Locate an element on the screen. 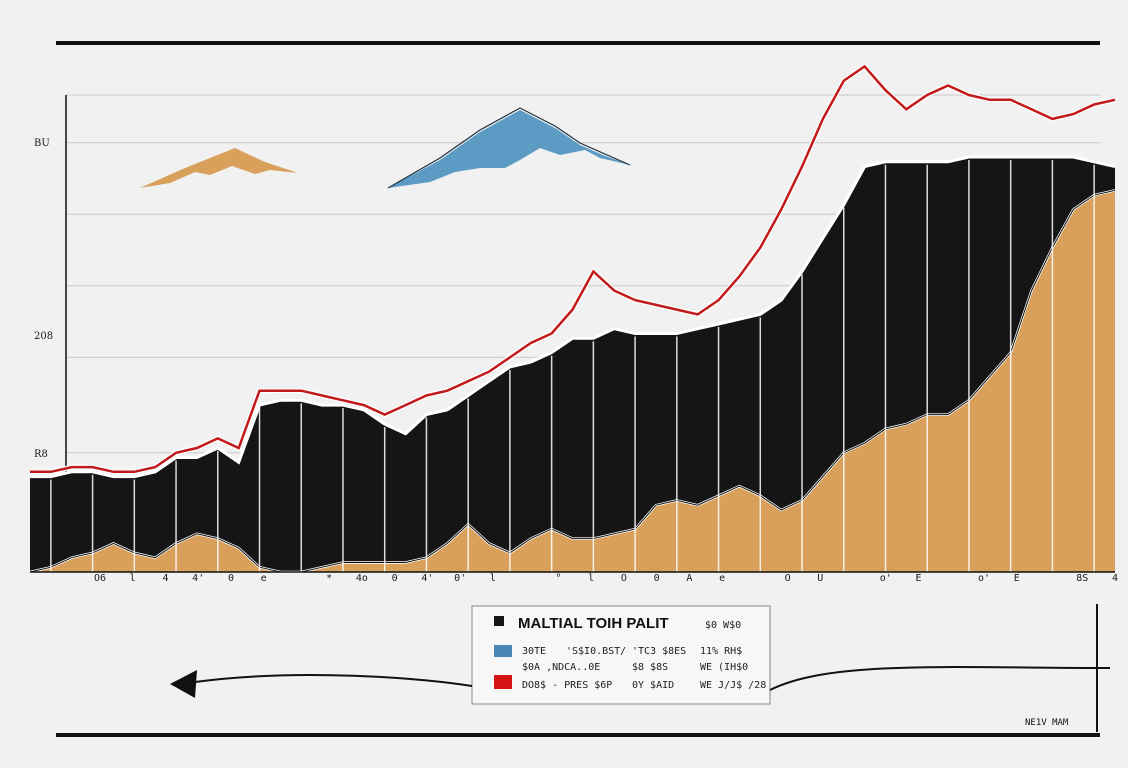  y-tick-label: BU is located at coordinates (42, 143).